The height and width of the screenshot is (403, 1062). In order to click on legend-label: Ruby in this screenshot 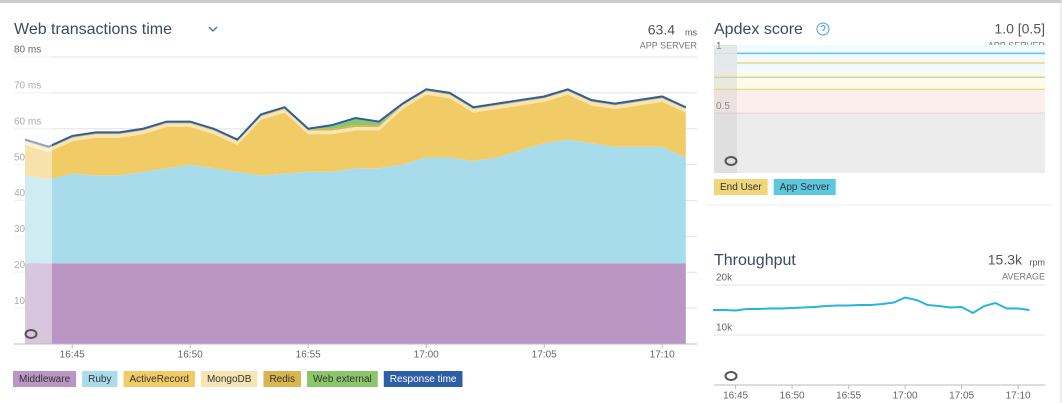, I will do `click(99, 379)`.